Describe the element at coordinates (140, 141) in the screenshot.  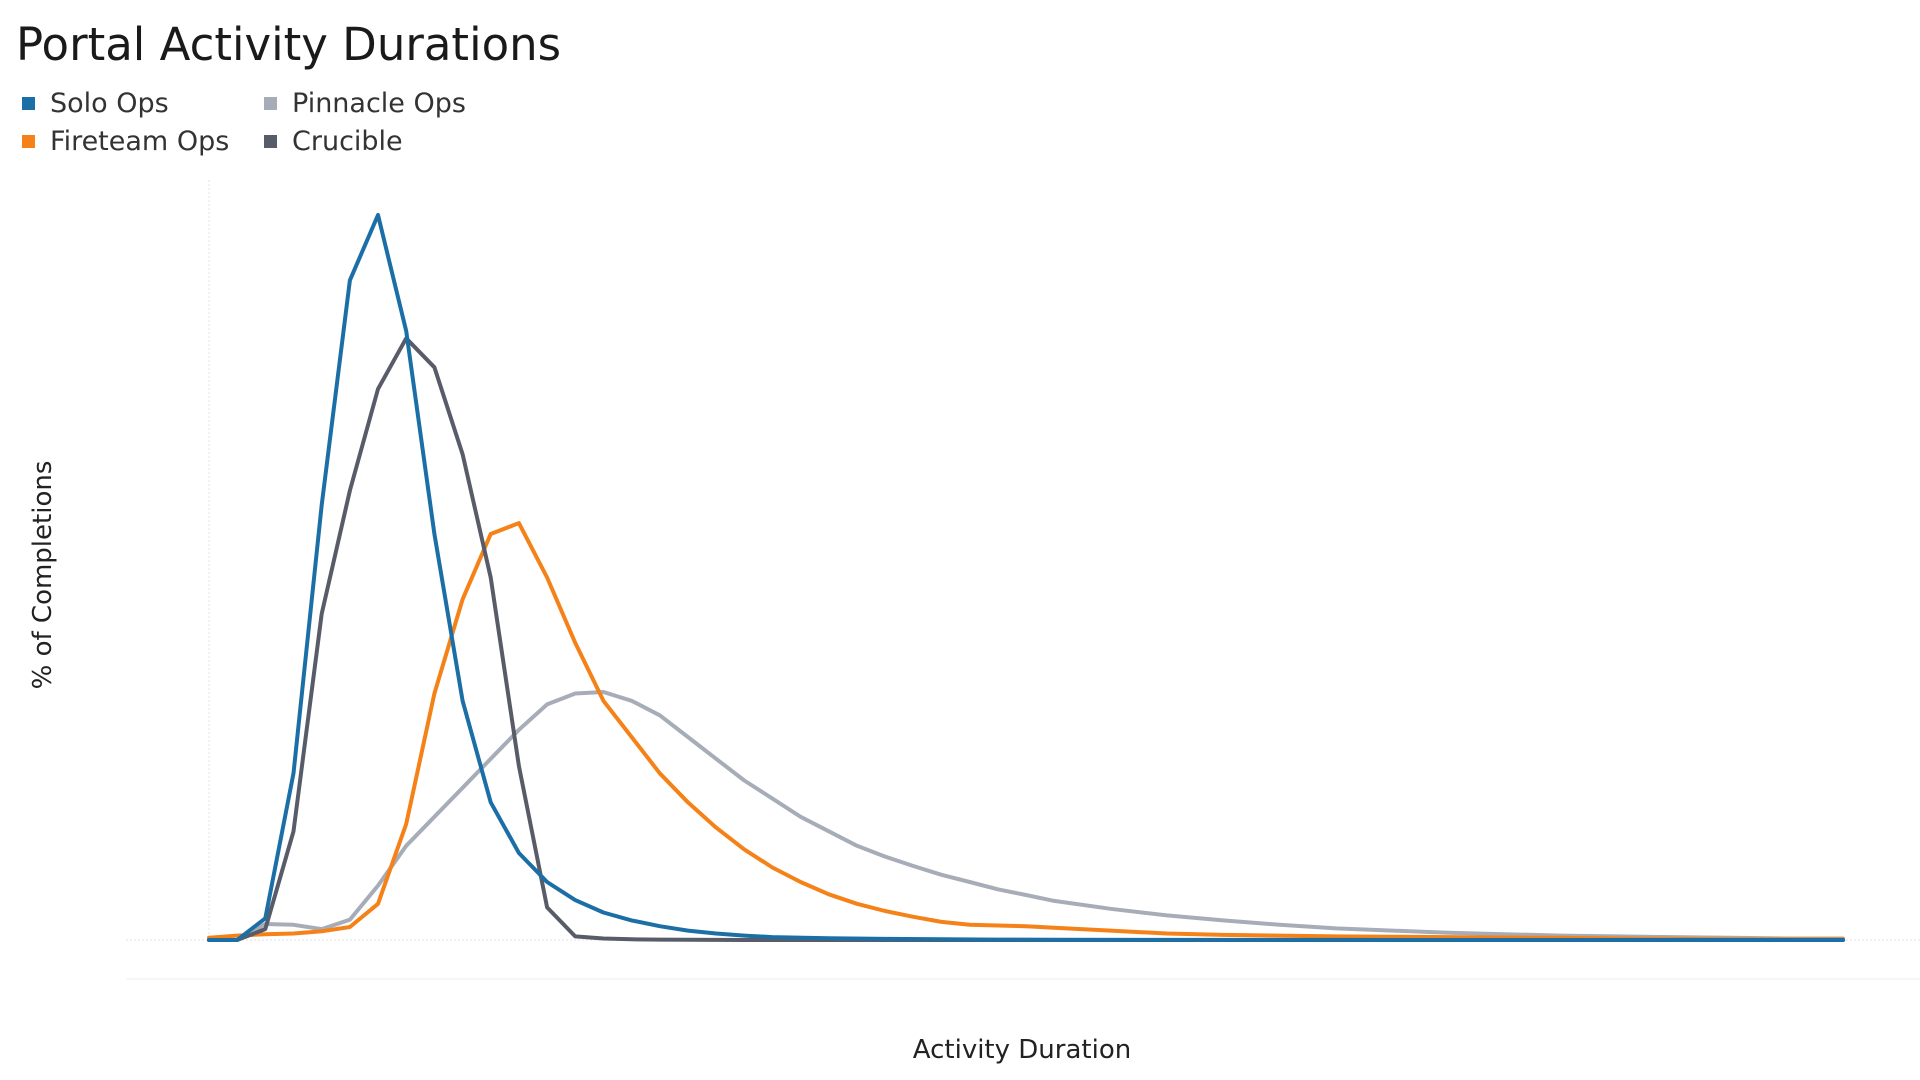
I see `legend-label-fireteam-ops: Fireteam Ops` at that location.